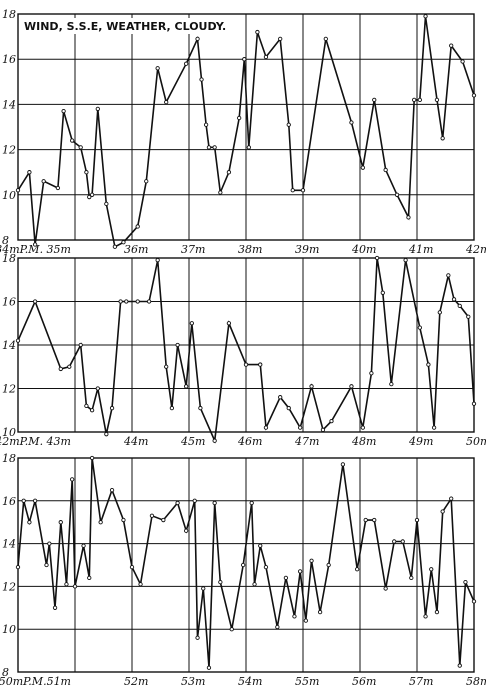 Image resolution: width=486 pixels, height=700 pixels. What do you see at coordinates (476, 441) in the screenshot?
I see `x-tick-label-1-7: 50m` at bounding box center [476, 441].